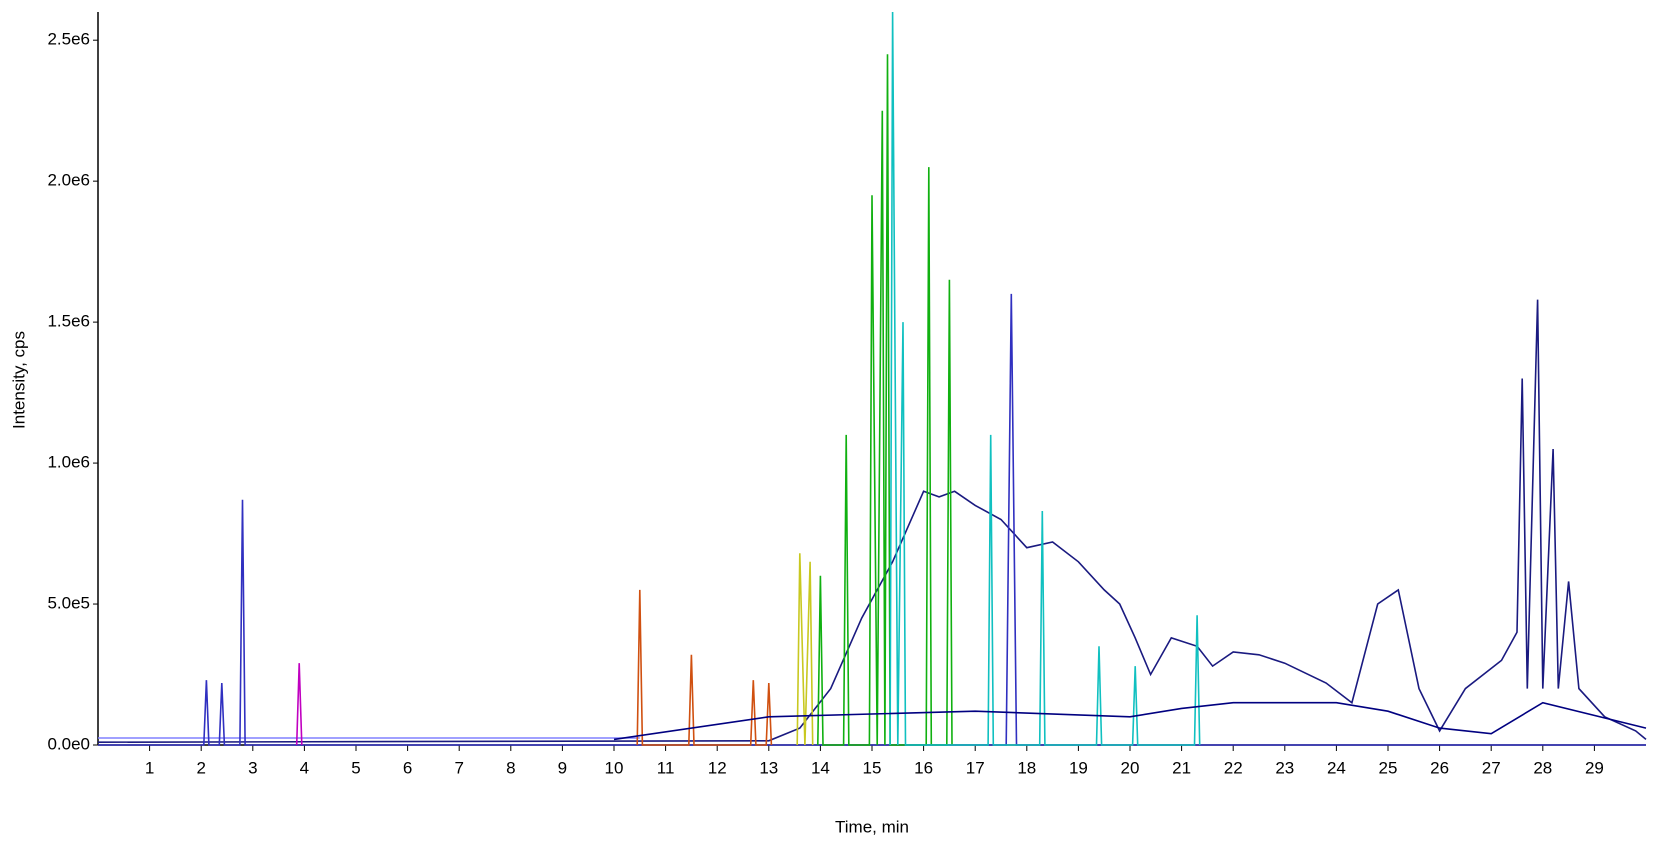 The height and width of the screenshot is (868, 1654). I want to click on x-tick-label: 4, so click(304, 767).